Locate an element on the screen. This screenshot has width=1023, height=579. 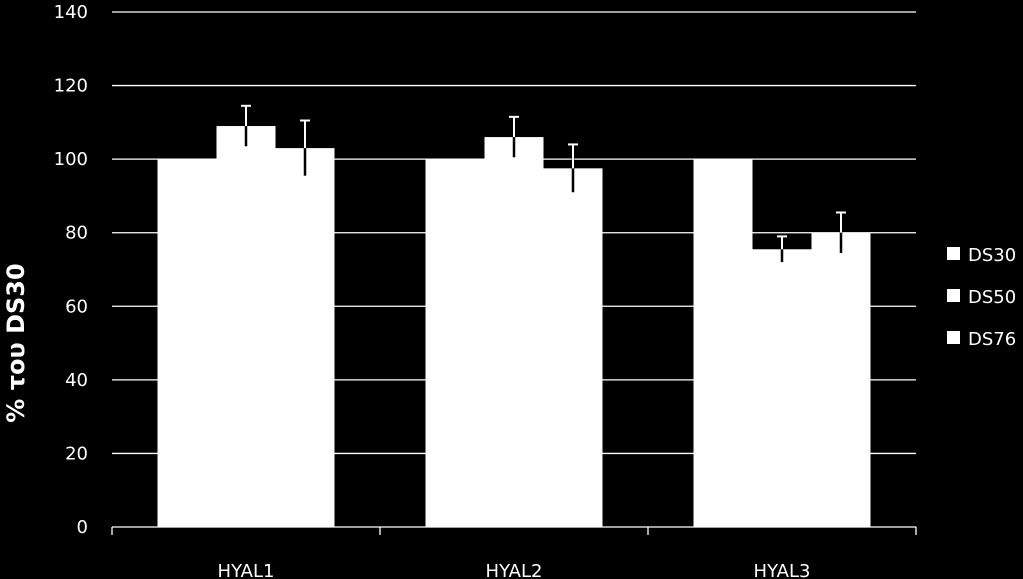
bar-DS30-HYAL1 is located at coordinates (187, 343).